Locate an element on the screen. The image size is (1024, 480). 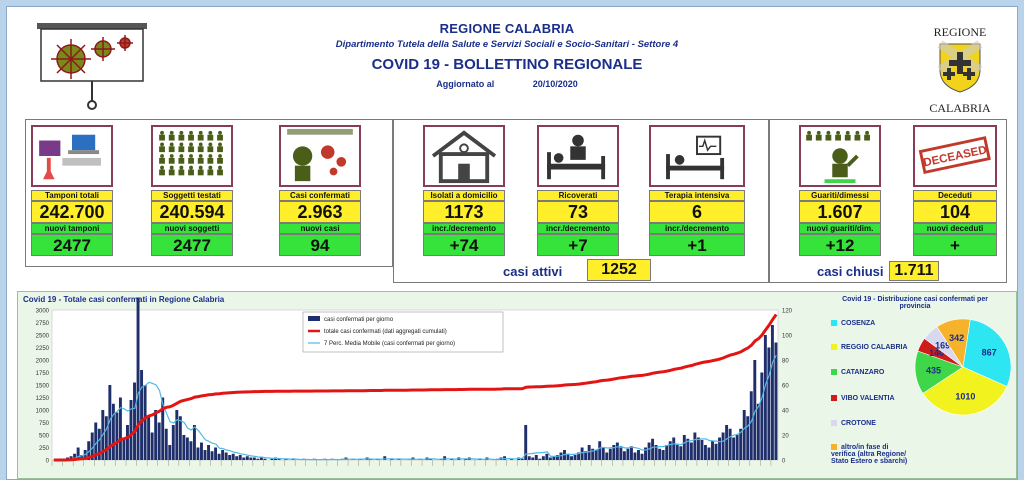
pie-legend-item: CATANZARO is located at coordinates (871, 372).